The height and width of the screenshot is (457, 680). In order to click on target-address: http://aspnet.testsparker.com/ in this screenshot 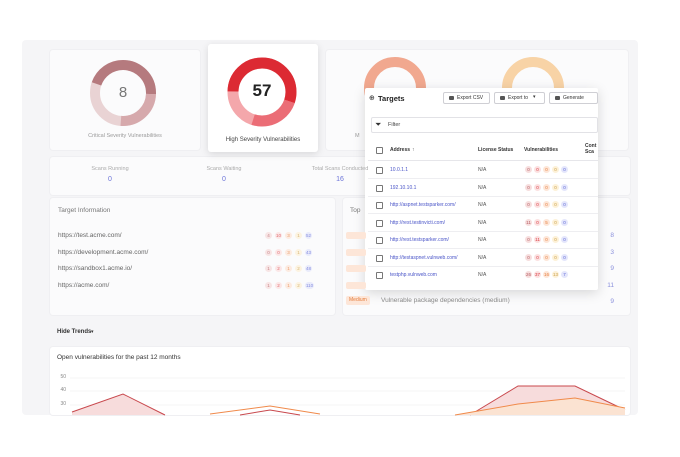, I will do `click(423, 205)`.